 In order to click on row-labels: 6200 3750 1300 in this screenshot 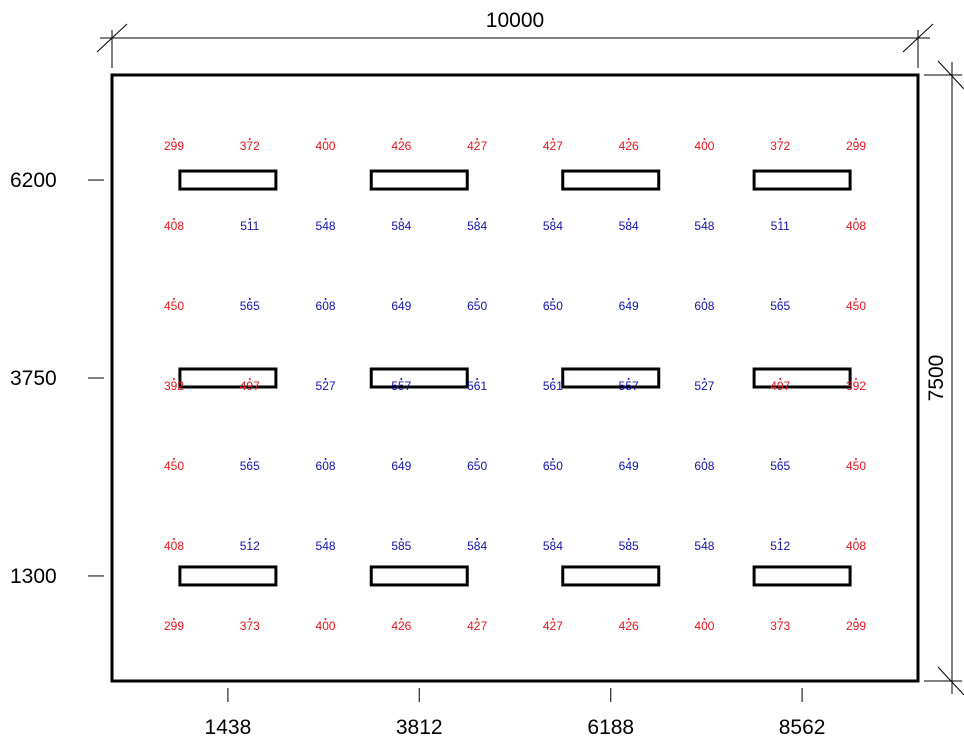, I will do `click(57, 378)`.